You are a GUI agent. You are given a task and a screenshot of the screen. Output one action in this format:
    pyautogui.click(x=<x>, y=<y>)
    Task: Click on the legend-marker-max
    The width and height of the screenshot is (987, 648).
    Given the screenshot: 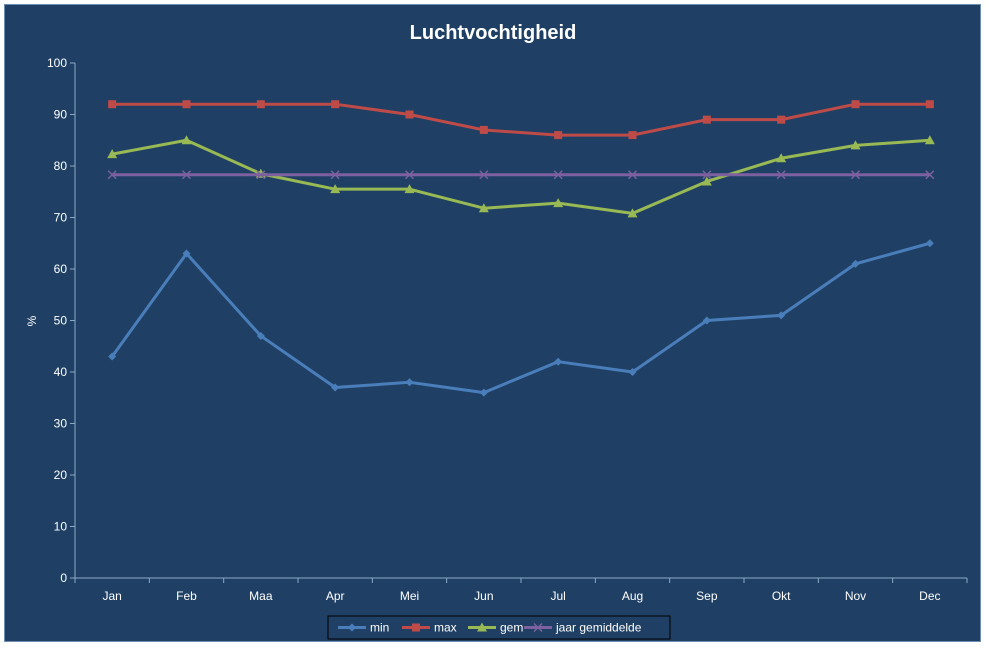 What is the action you would take?
    pyautogui.click(x=416, y=627)
    